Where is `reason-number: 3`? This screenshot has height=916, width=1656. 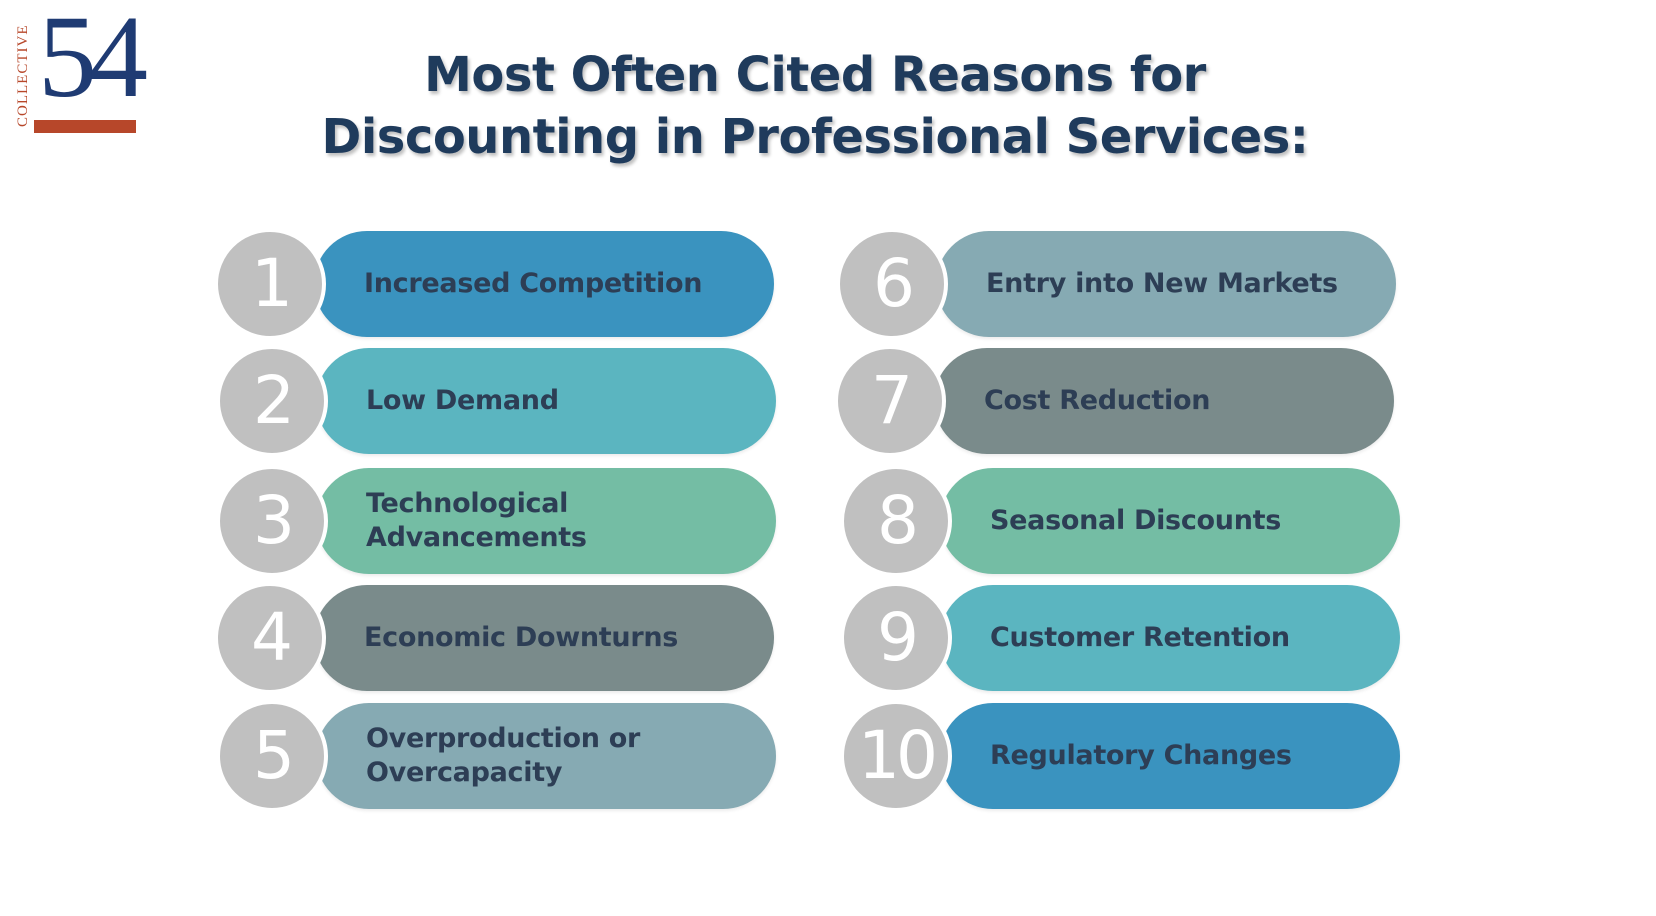
reason-number: 3 is located at coordinates (274, 520).